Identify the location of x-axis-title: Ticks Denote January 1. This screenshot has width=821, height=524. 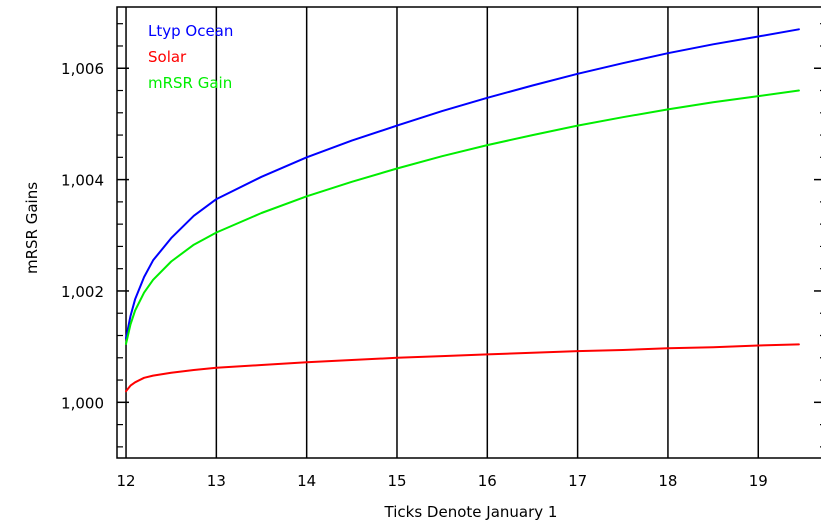
(471, 512).